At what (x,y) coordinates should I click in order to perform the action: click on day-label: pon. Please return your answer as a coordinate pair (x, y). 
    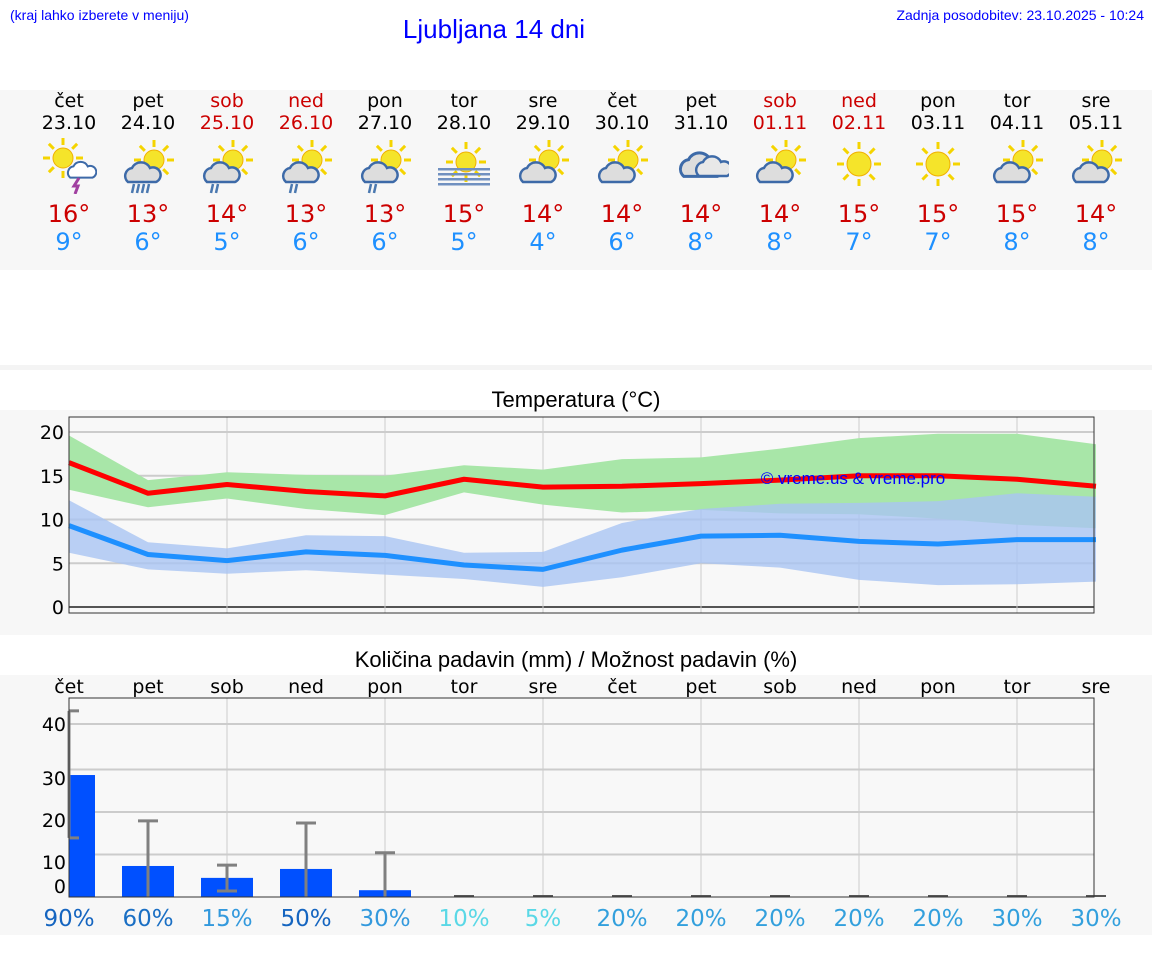
    Looking at the image, I should click on (938, 687).